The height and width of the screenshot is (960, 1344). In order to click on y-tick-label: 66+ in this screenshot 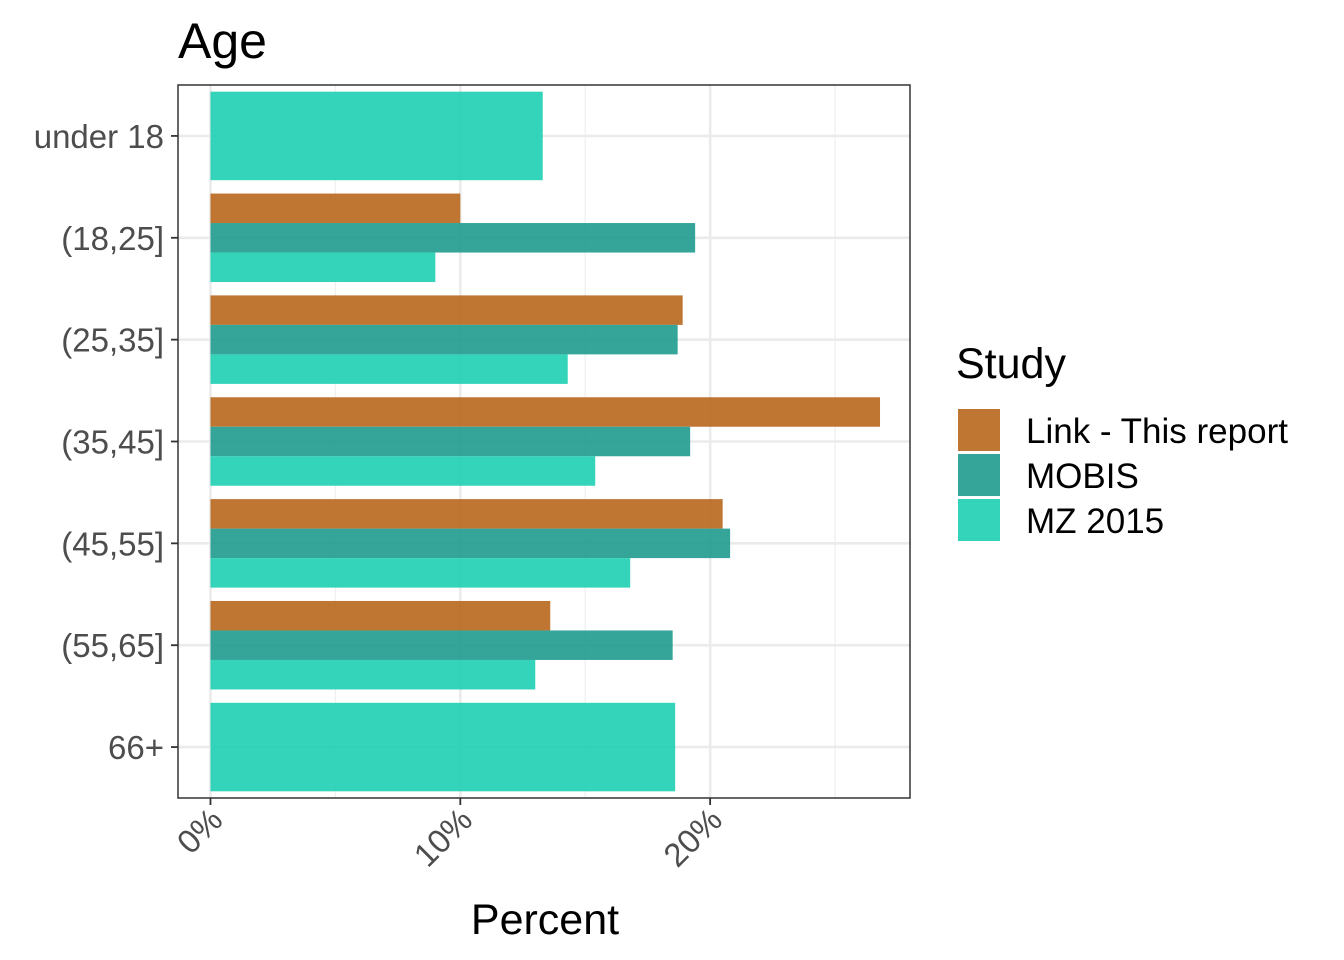, I will do `click(136, 747)`.